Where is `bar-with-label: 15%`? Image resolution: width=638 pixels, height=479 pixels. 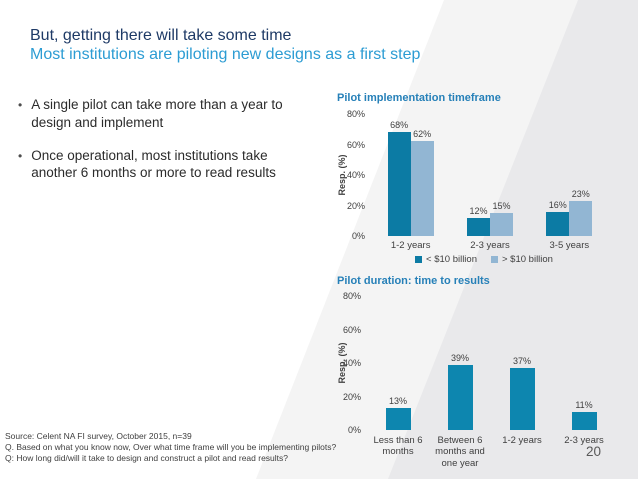 bar-with-label: 15% is located at coordinates (501, 175).